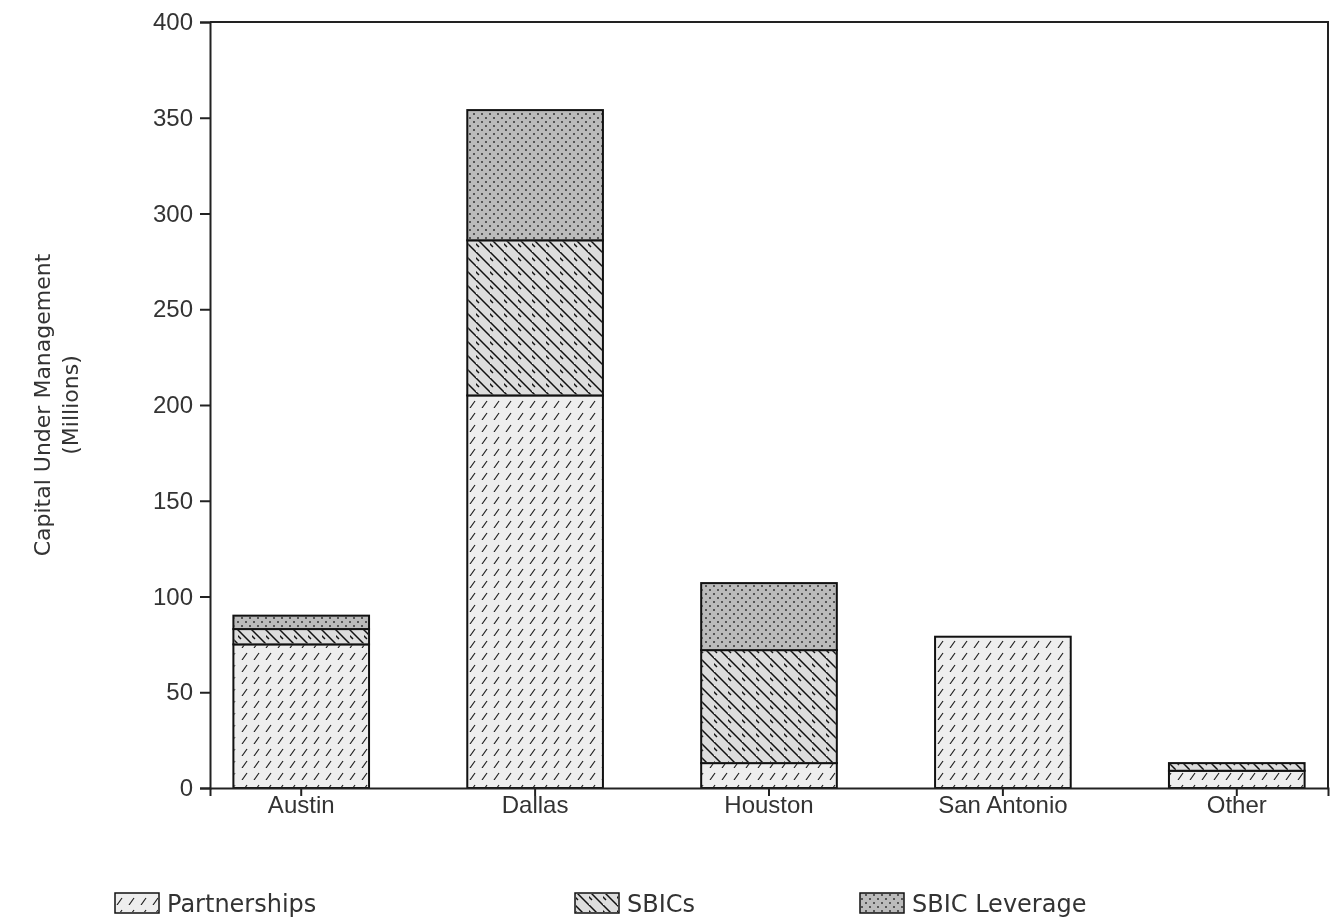 The height and width of the screenshot is (924, 1332). What do you see at coordinates (172, 596) in the screenshot?
I see `y-tick-label: 100` at bounding box center [172, 596].